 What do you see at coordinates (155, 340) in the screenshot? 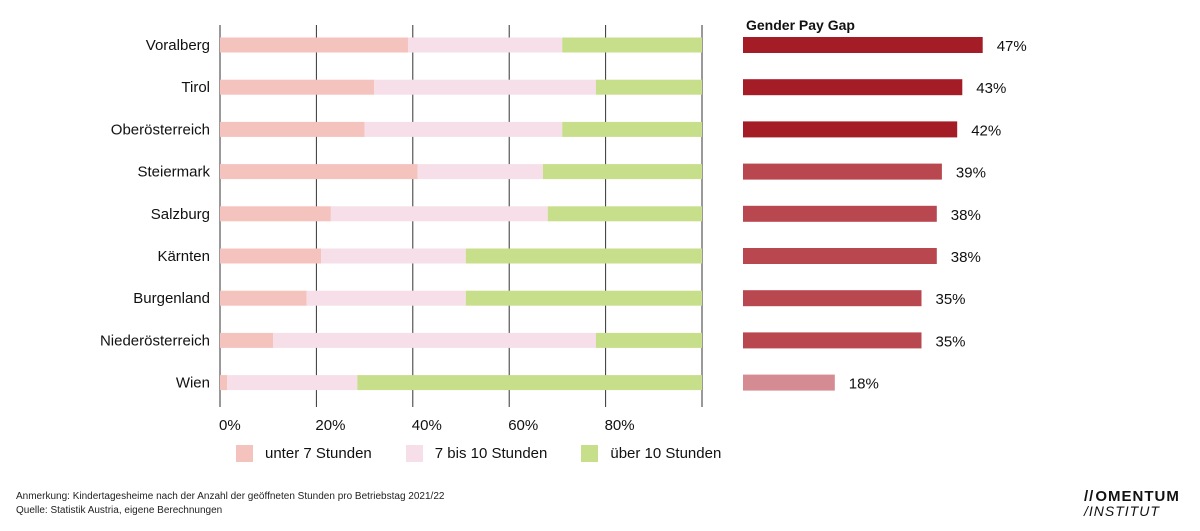
I see `region-label-7: Niederösterreich` at bounding box center [155, 340].